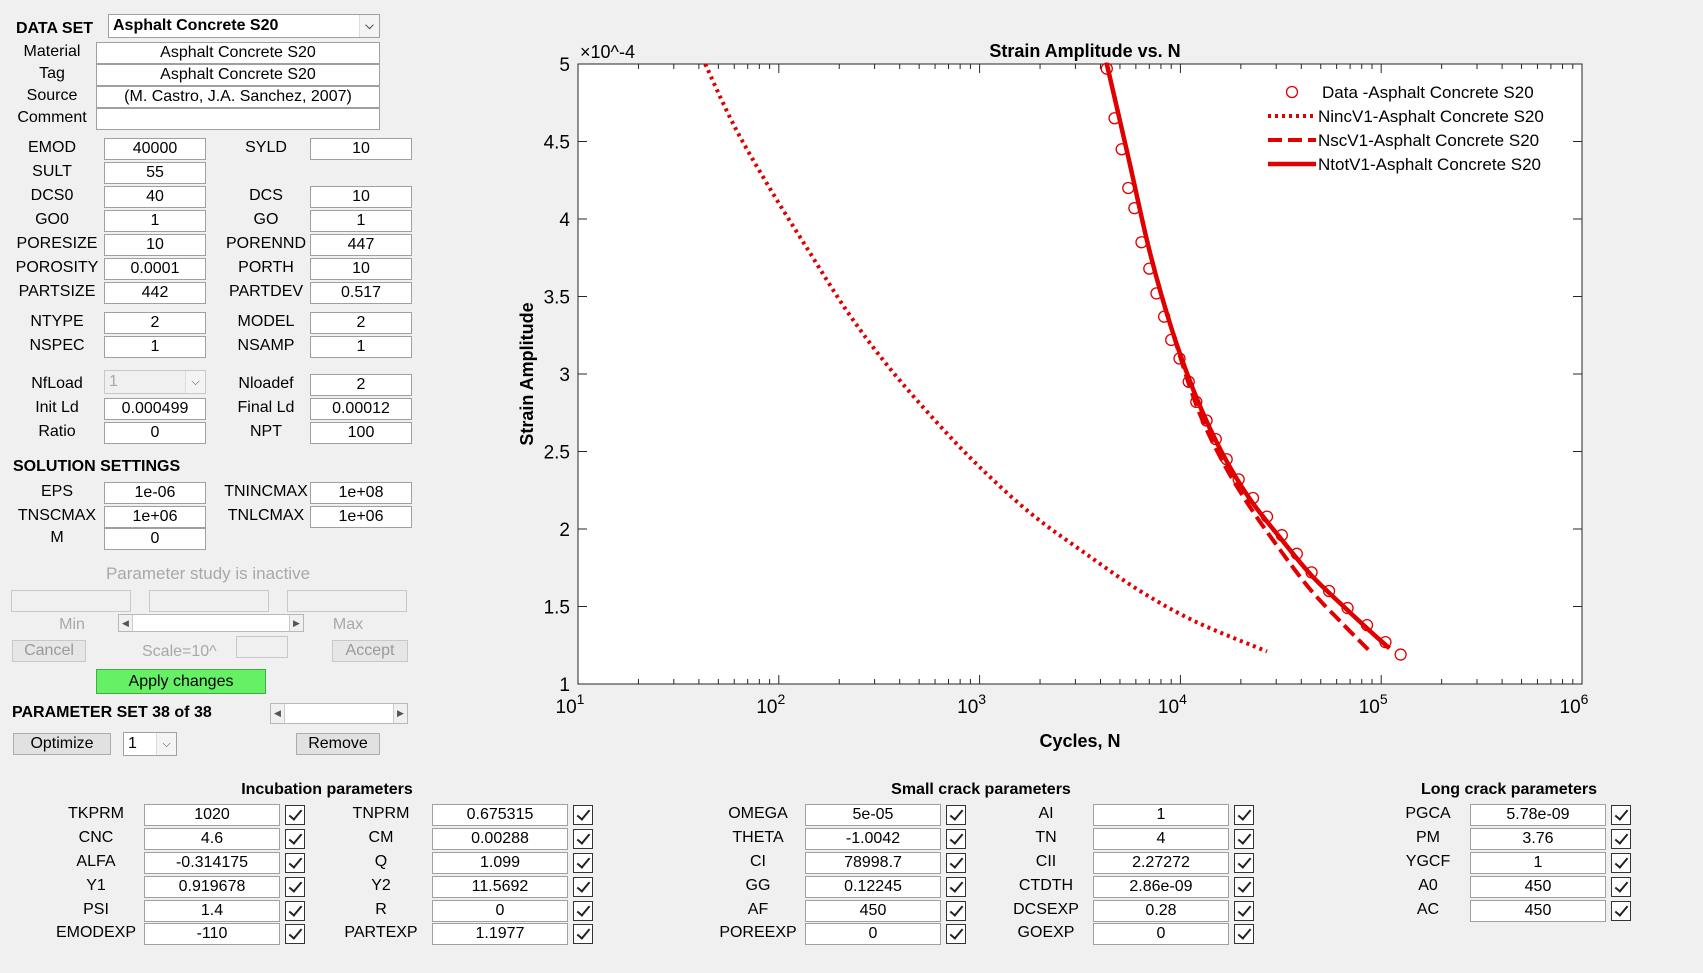 Image resolution: width=1703 pixels, height=973 pixels. I want to click on accept-button: Accept, so click(370, 651).